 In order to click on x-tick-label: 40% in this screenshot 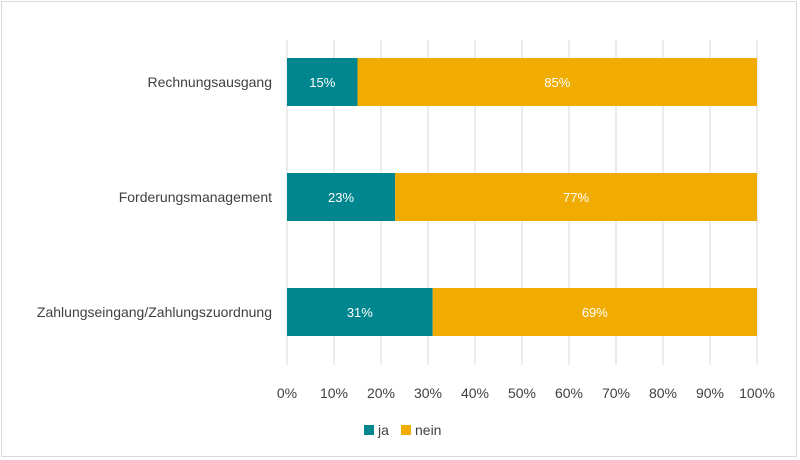, I will do `click(475, 393)`.